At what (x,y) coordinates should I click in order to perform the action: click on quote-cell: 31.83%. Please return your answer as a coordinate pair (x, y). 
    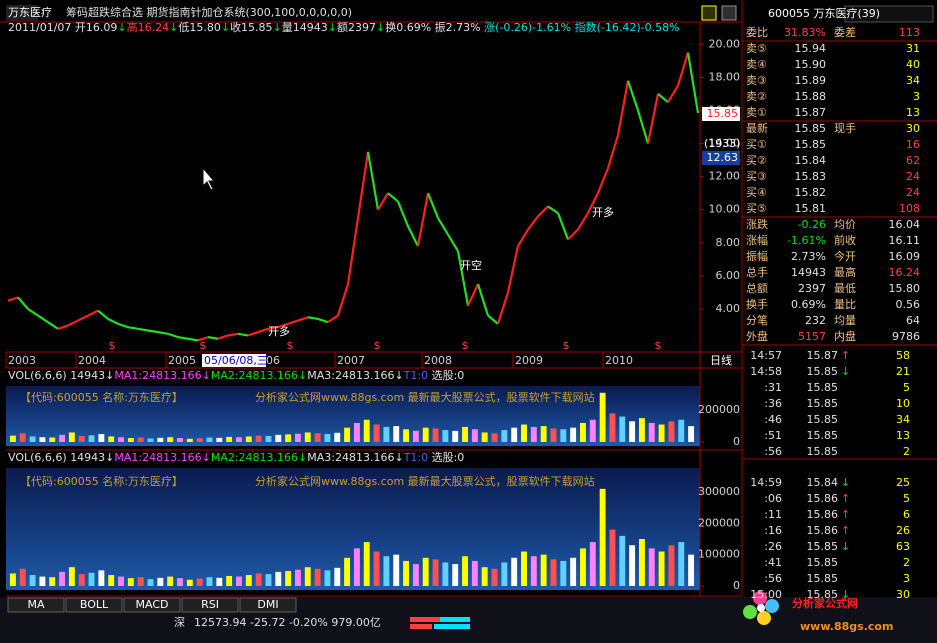
    Looking at the image, I should click on (805, 32).